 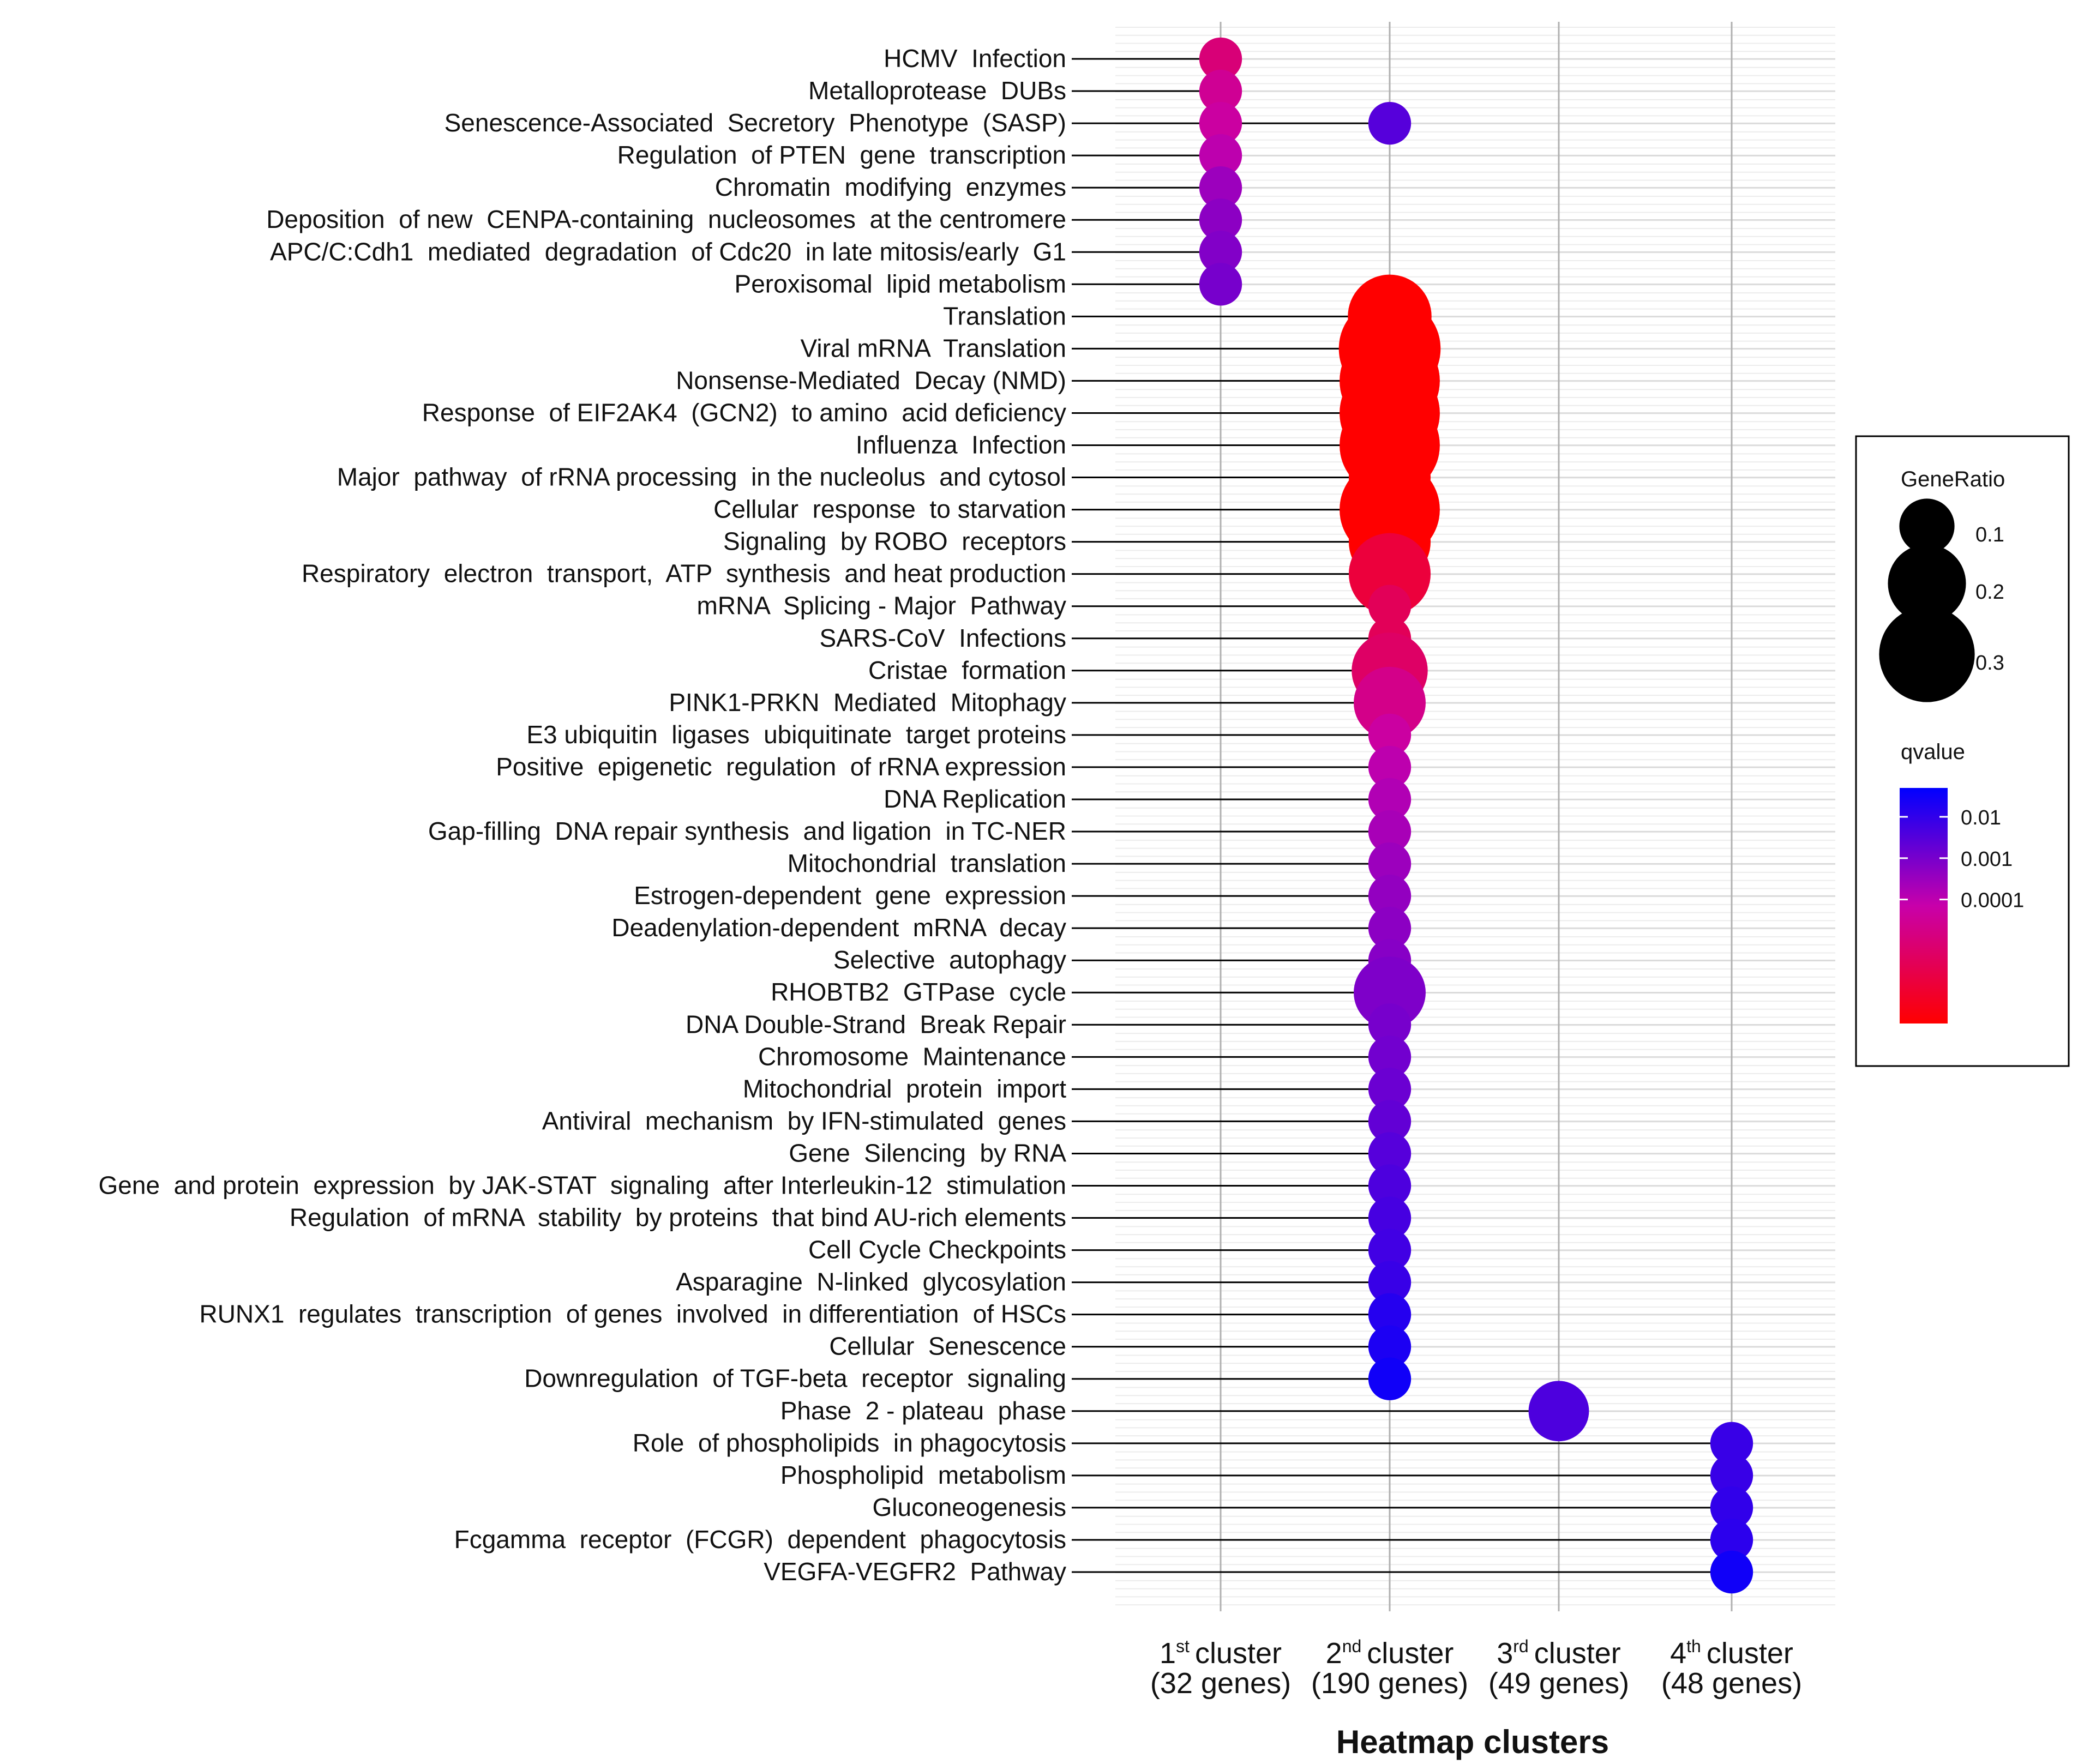 What do you see at coordinates (1989, 663) in the screenshot?
I see `size-legend-label: 0.3` at bounding box center [1989, 663].